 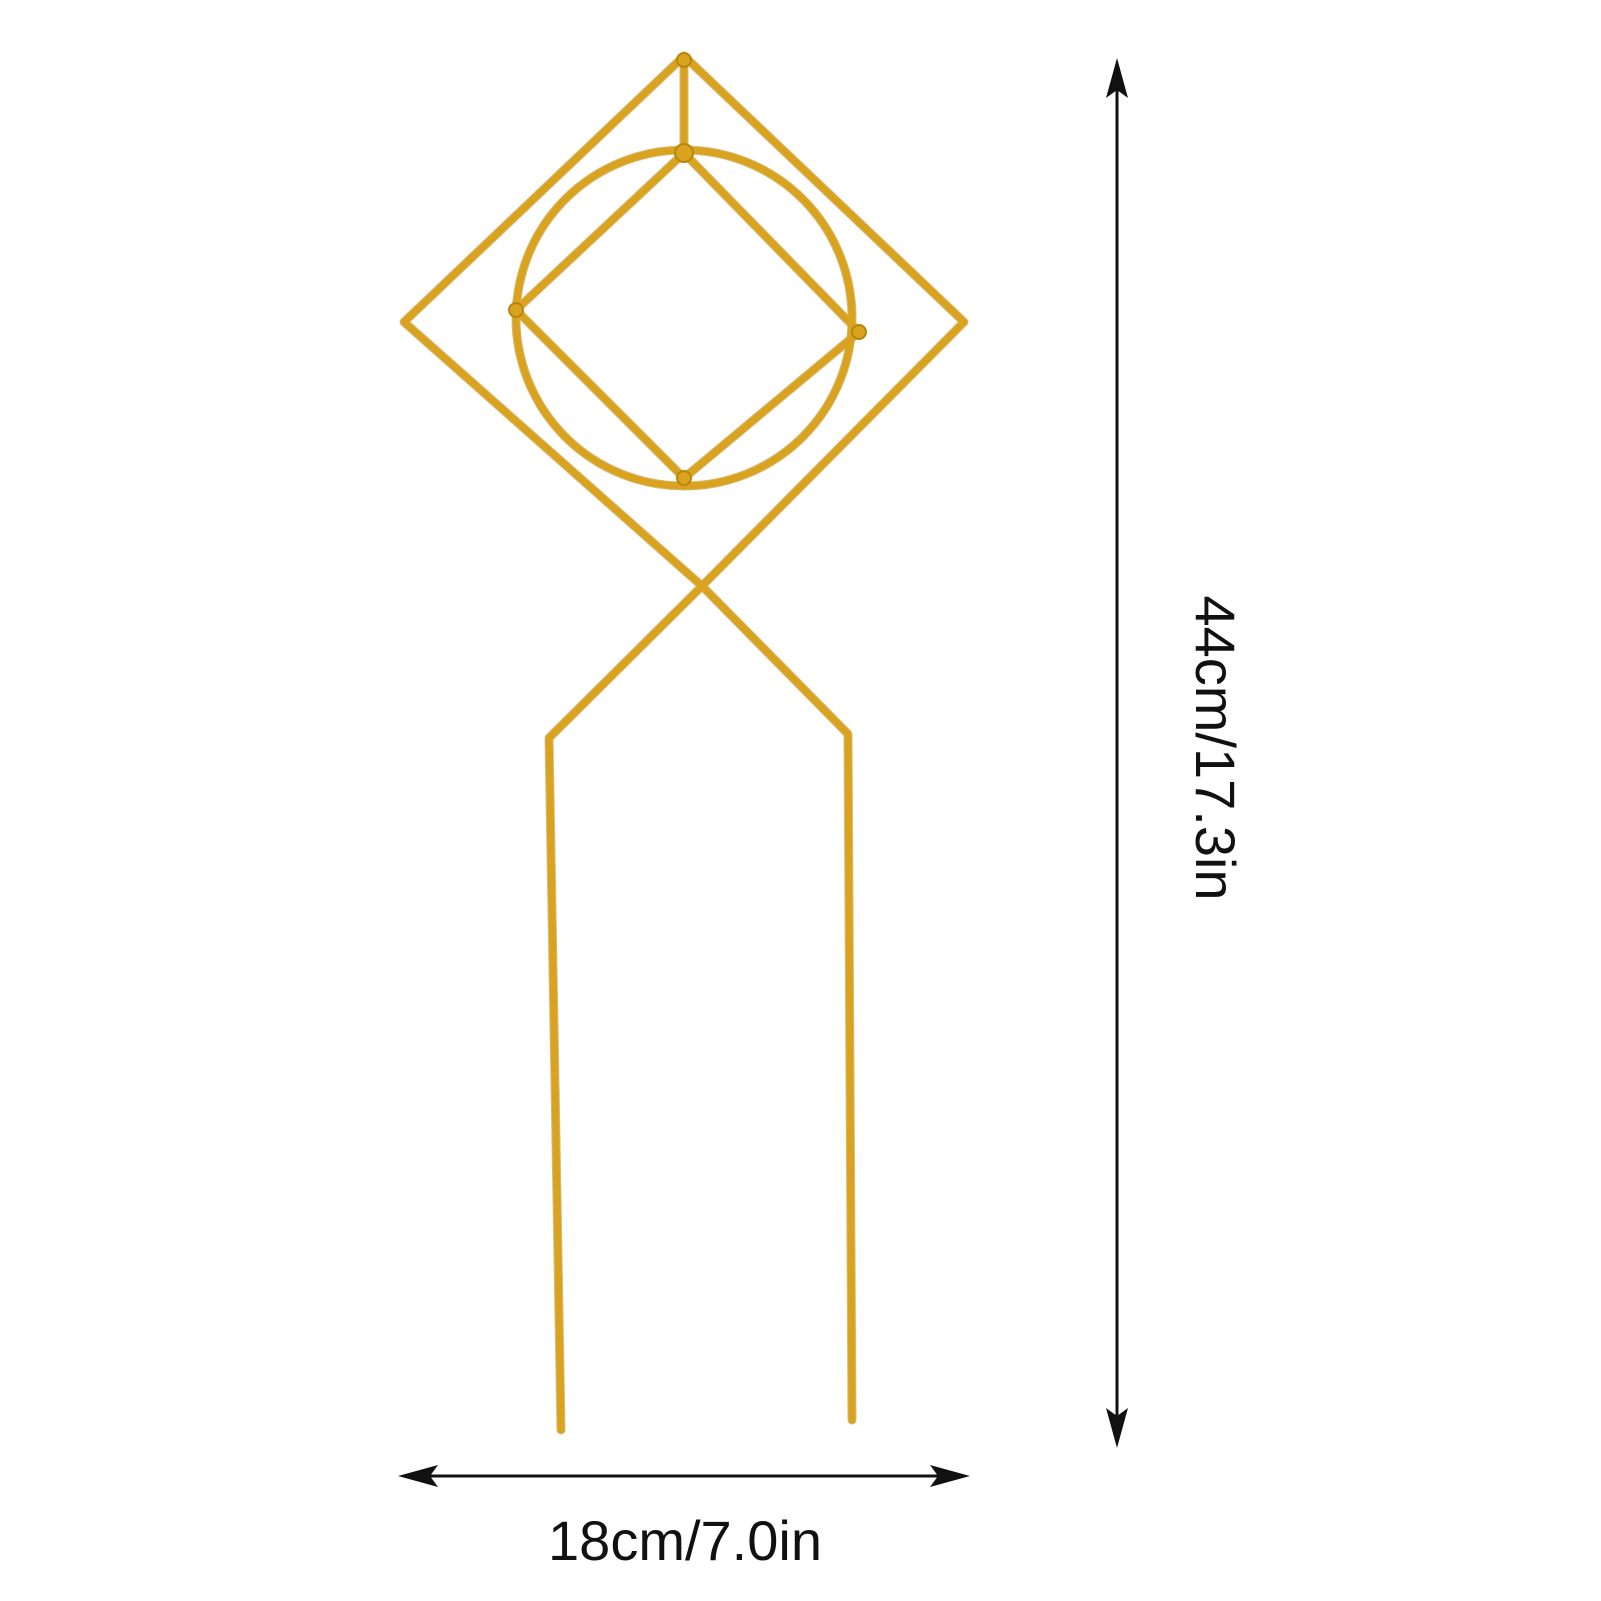 I want to click on inner-ring, so click(x=684, y=318).